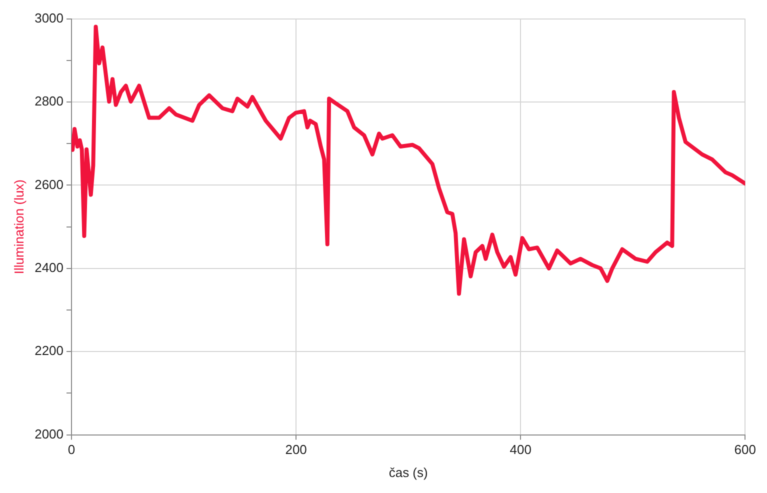  What do you see at coordinates (521, 450) in the screenshot?
I see `x-tick-label: 400` at bounding box center [521, 450].